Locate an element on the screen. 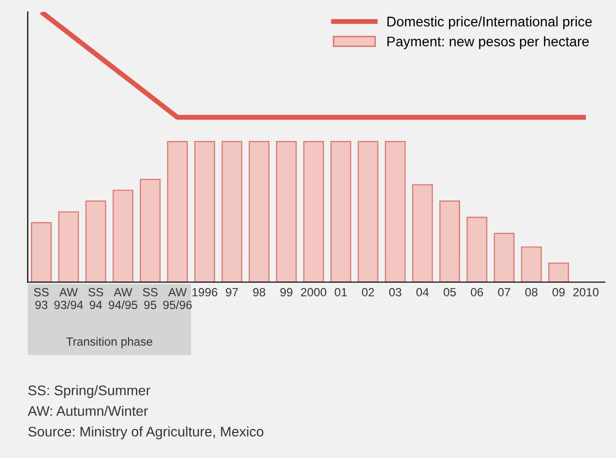  x-tick-label: 05 is located at coordinates (450, 292).